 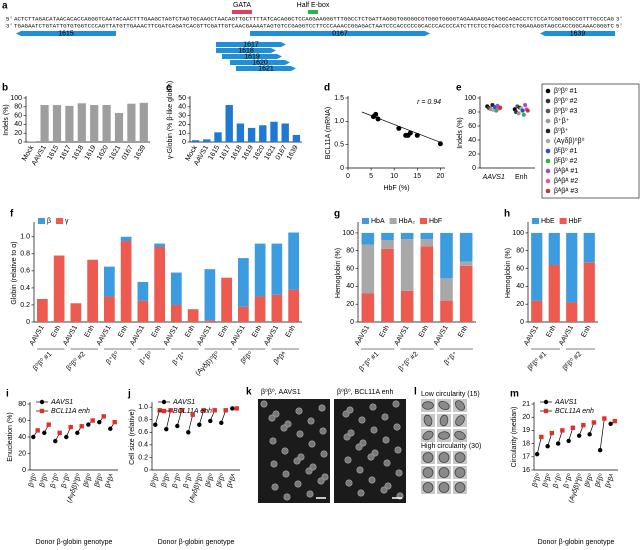 I want to click on legend-label: βᴱβ⁰ #1, so click(x=566, y=151).